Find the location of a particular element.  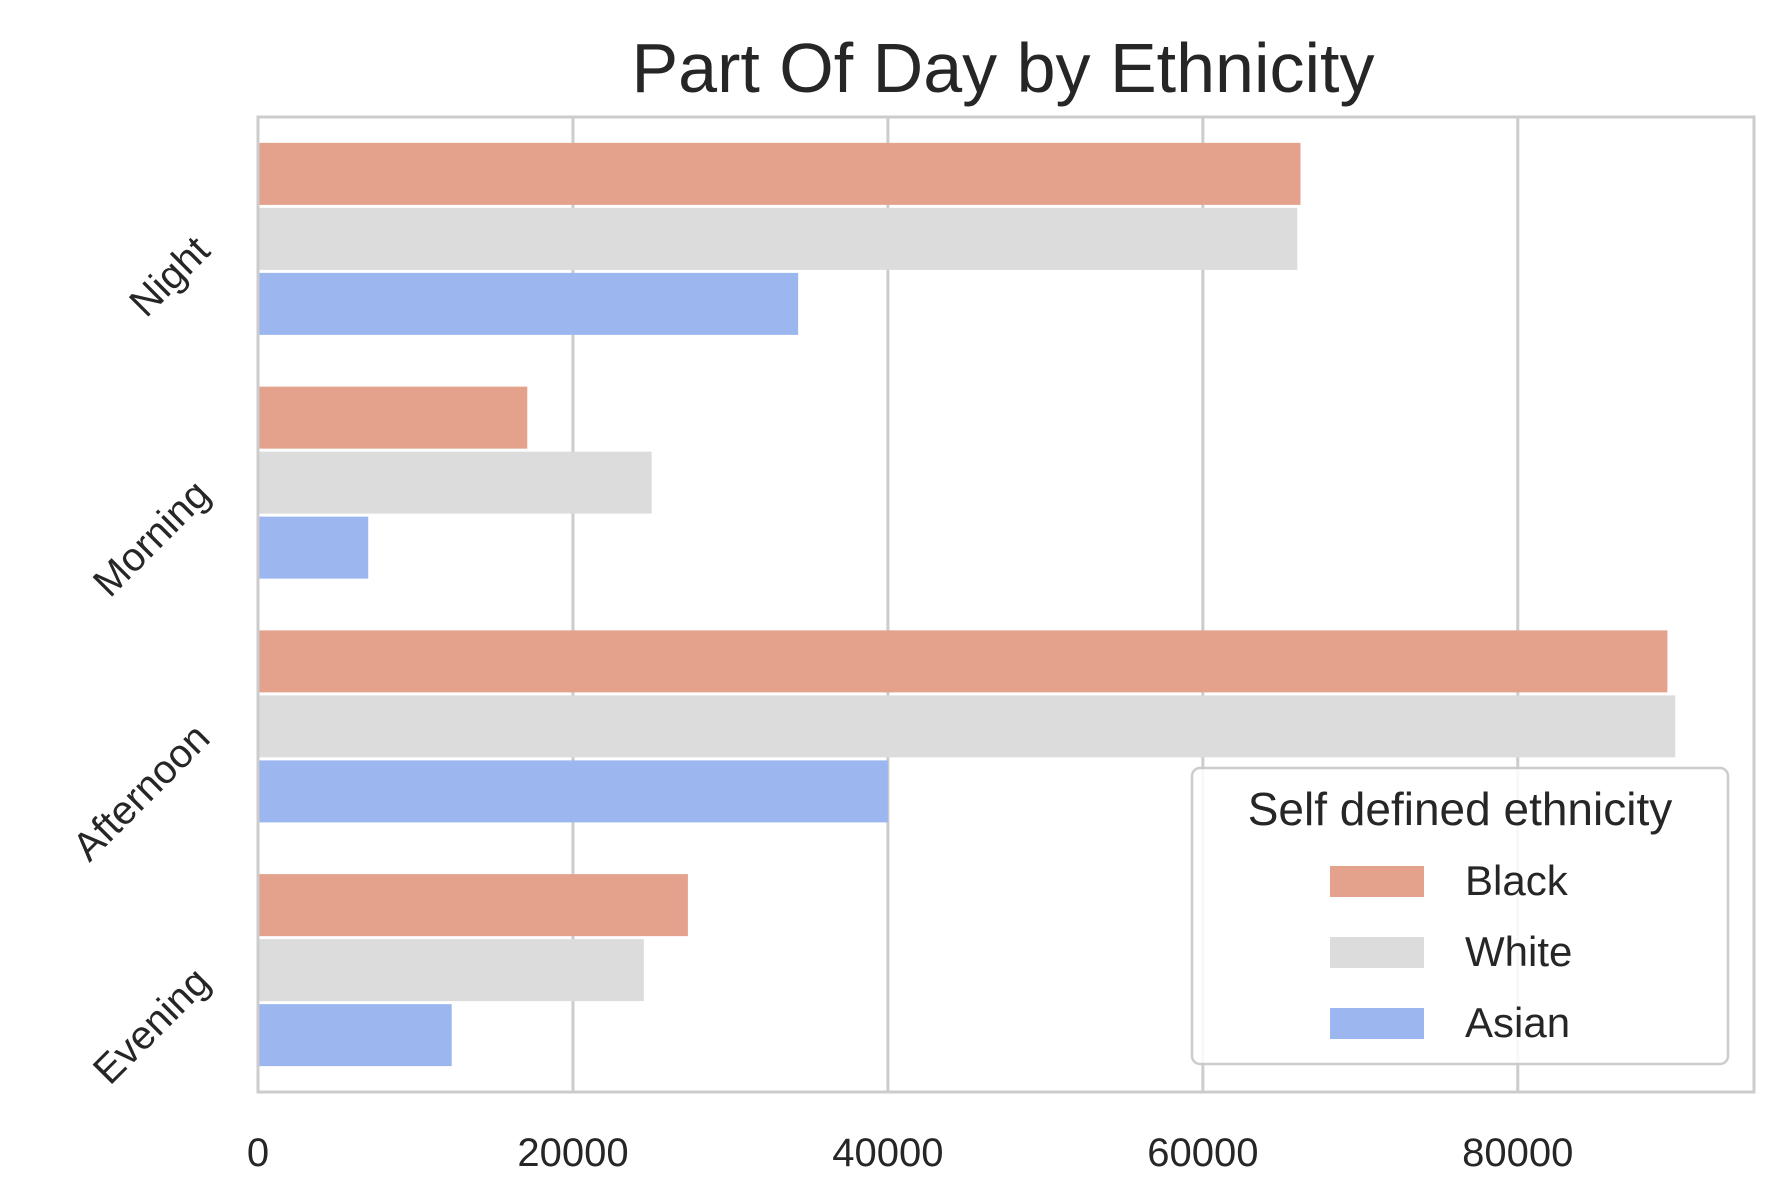

legend-swatch-white is located at coordinates (1377, 952).